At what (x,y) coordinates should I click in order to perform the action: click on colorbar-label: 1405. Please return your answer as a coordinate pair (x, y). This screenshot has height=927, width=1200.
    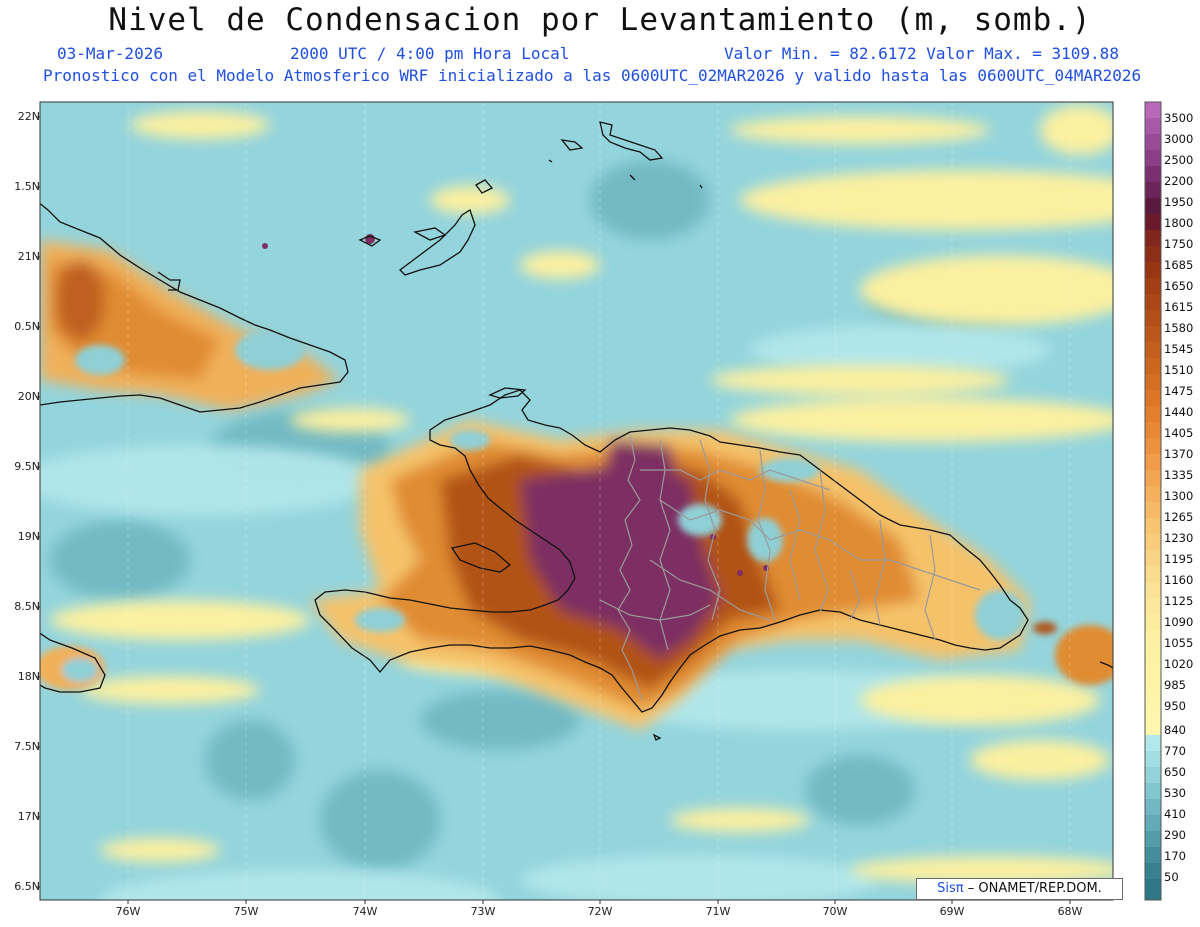
    Looking at the image, I should click on (1179, 433).